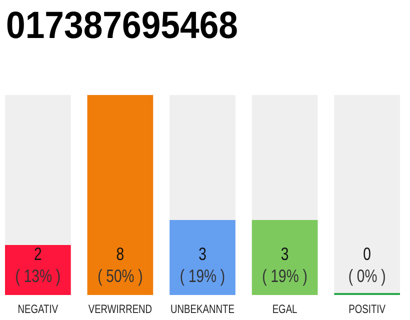  I want to click on data-label: 0 ( 0% ), so click(367, 265).